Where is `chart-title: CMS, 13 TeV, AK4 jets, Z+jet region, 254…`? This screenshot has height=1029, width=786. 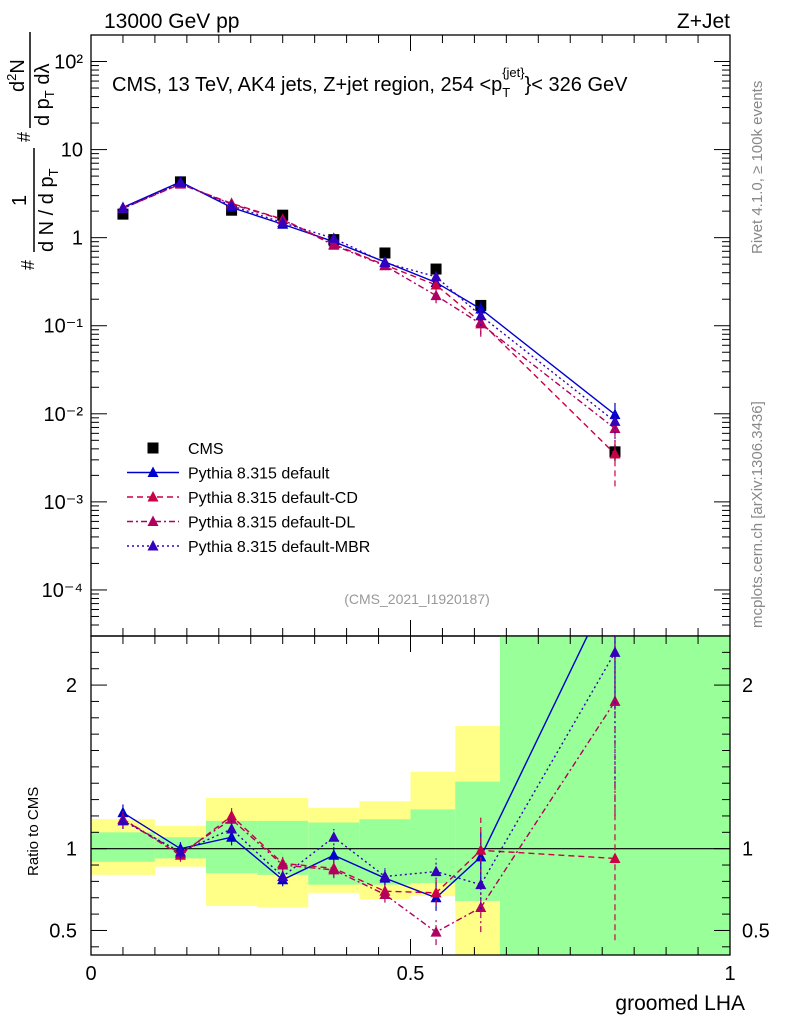
chart-title: CMS, 13 TeV, AK4 jets, Z+jet region, 254… is located at coordinates (370, 82).